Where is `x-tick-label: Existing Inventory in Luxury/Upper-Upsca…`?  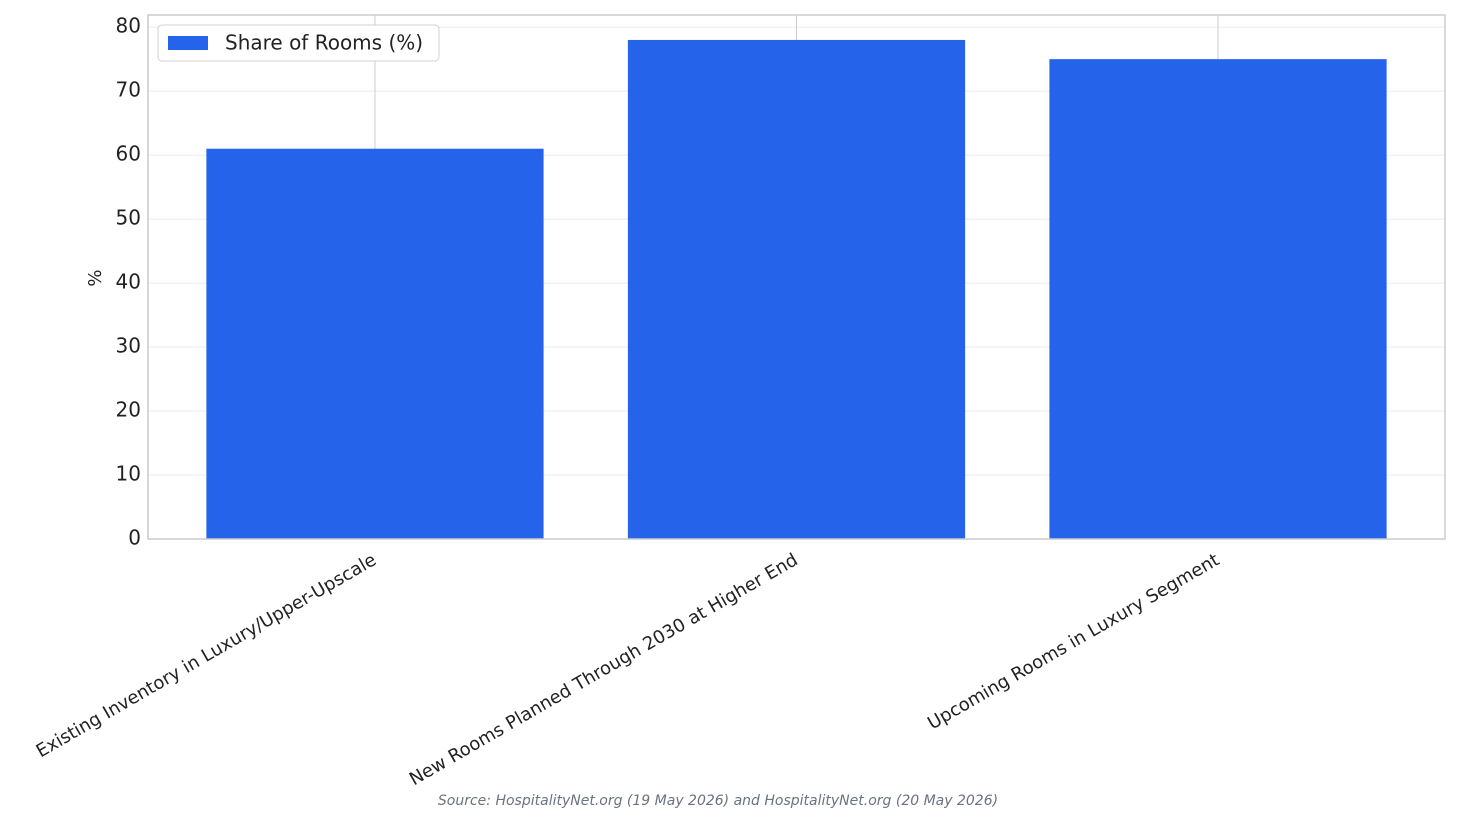
x-tick-label: Existing Inventory in Luxury/Upper-Upsca… is located at coordinates (206, 655).